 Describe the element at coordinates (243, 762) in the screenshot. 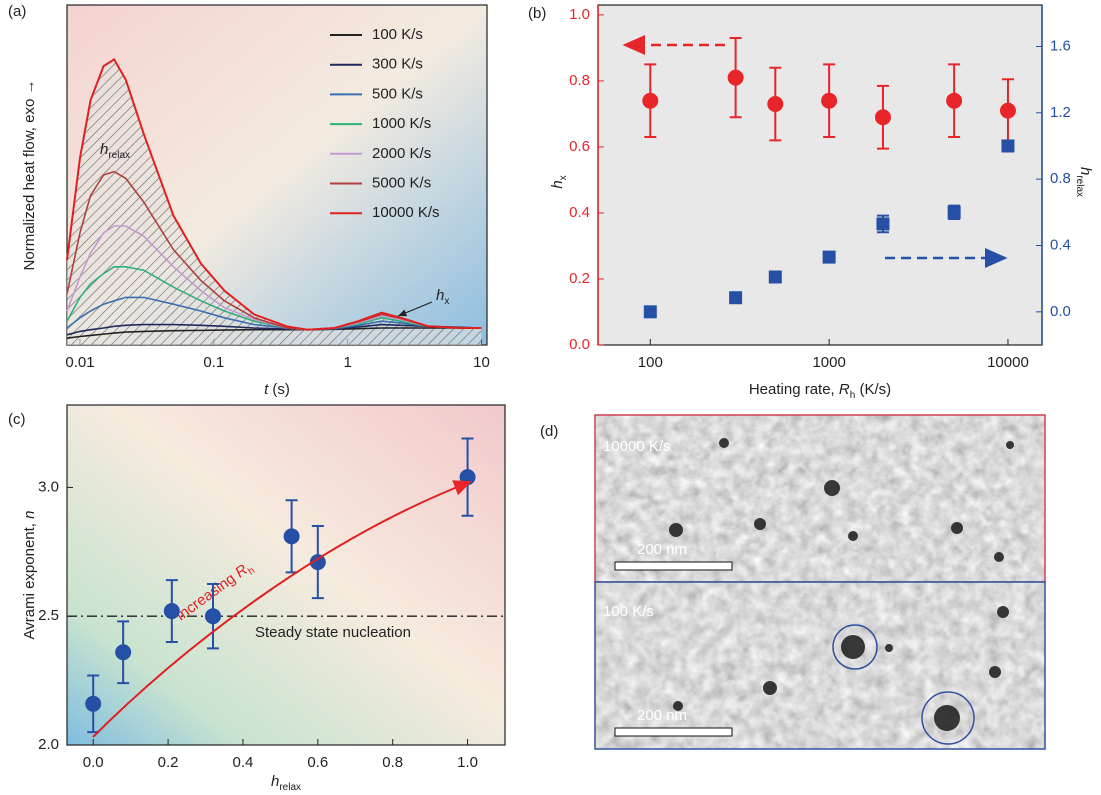

I see `x-tick-label: 0.4` at that location.